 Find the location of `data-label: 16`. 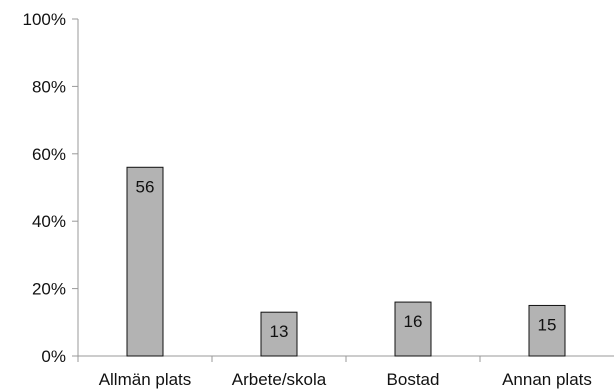

data-label: 16 is located at coordinates (413, 321).